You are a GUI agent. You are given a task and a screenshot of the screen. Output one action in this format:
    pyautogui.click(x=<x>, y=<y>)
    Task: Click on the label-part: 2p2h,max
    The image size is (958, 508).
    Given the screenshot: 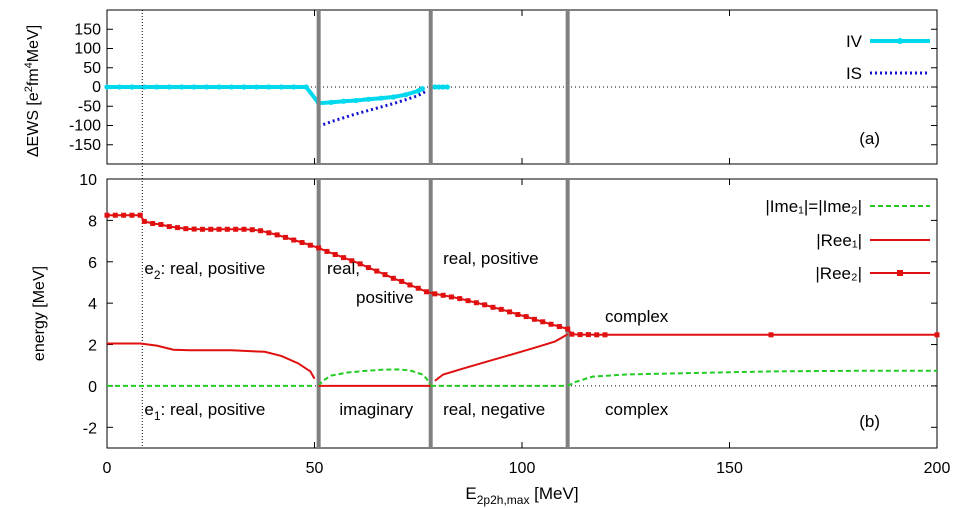 What is the action you would take?
    pyautogui.click(x=503, y=500)
    